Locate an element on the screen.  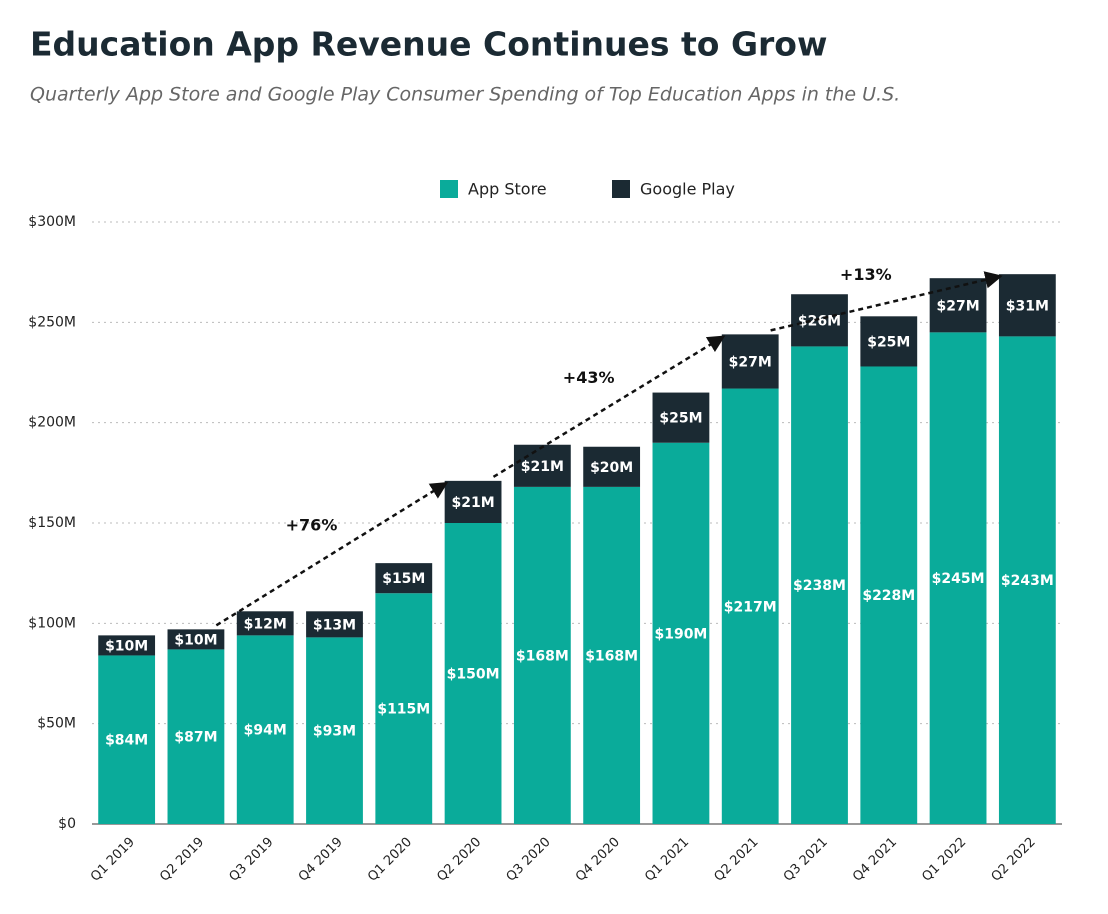
y-tick-label: $200M is located at coordinates (52, 423).